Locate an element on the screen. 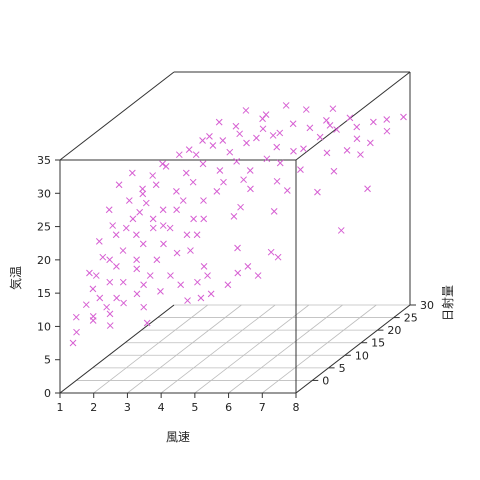 The height and width of the screenshot is (480, 480). z-tick-label: 25 is located at coordinates (44, 227).